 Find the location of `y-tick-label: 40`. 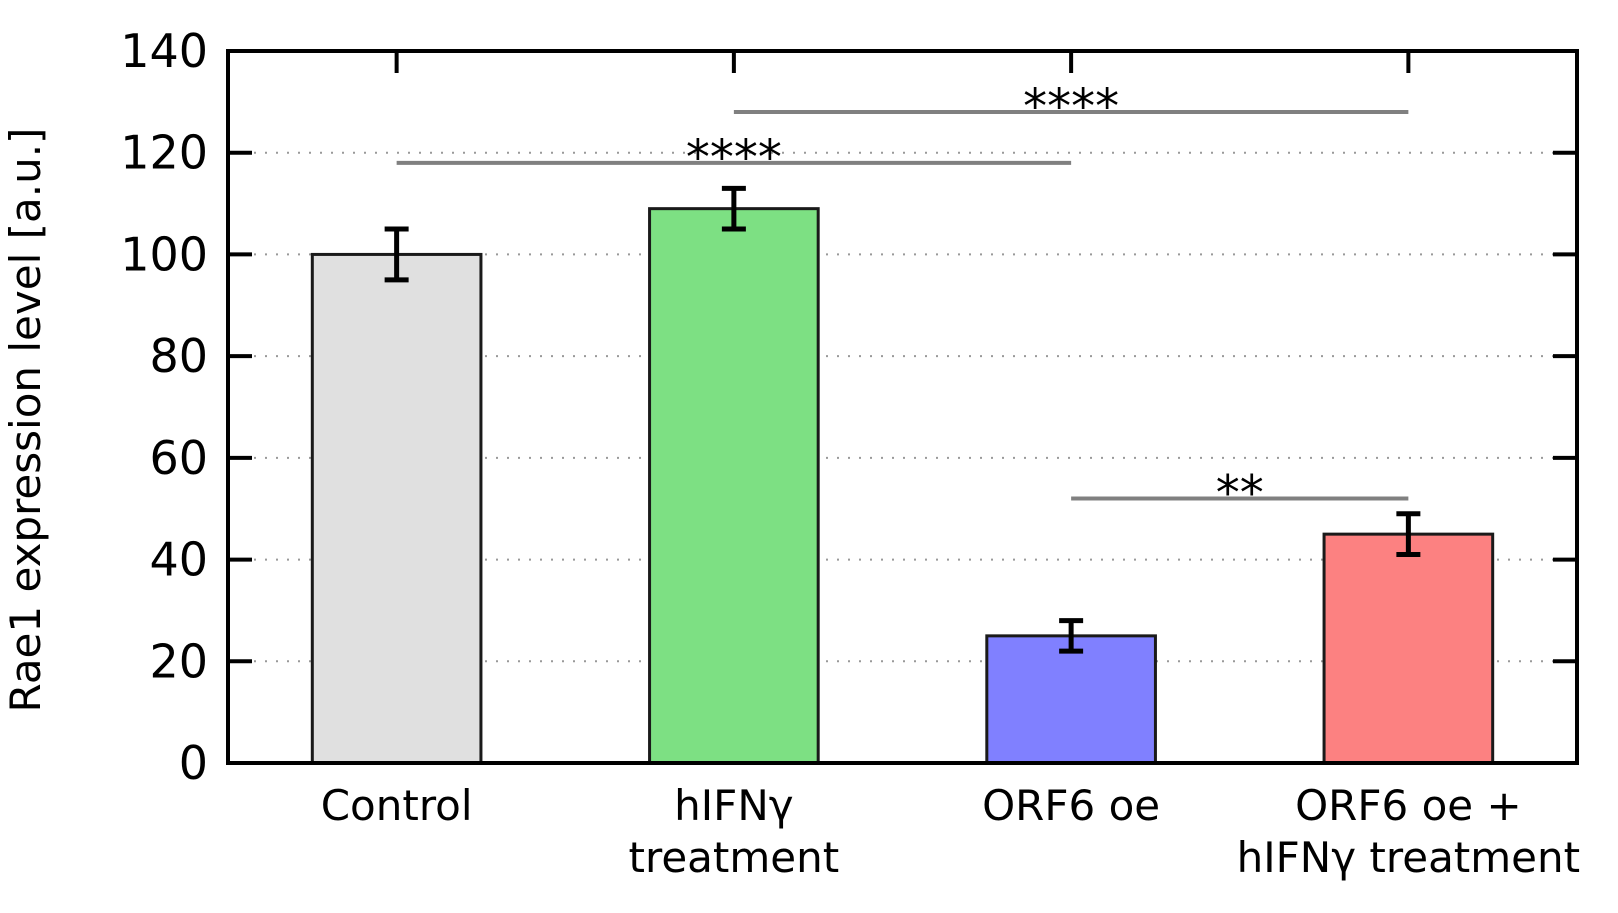

y-tick-label: 40 is located at coordinates (178, 560).